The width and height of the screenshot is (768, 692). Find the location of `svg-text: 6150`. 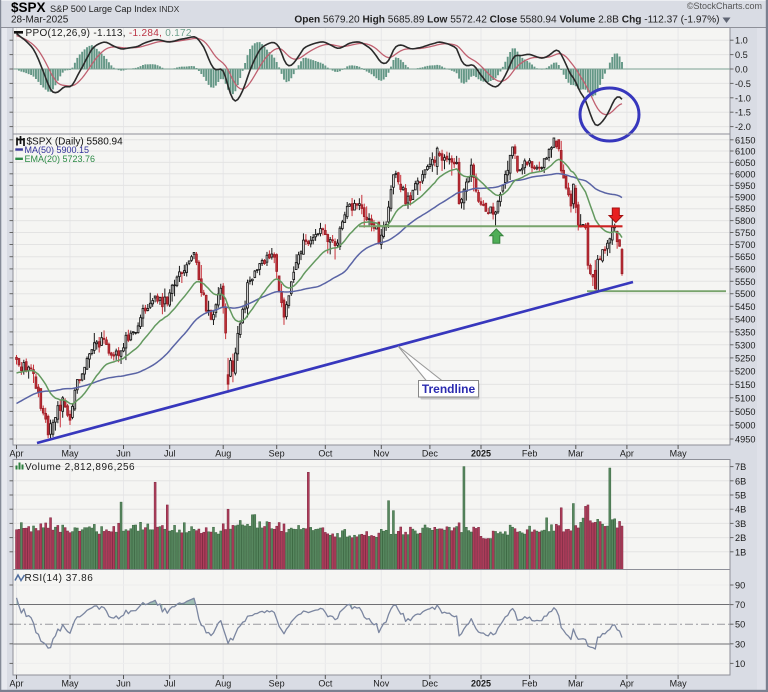

svg-text: 6150 is located at coordinates (745, 140).